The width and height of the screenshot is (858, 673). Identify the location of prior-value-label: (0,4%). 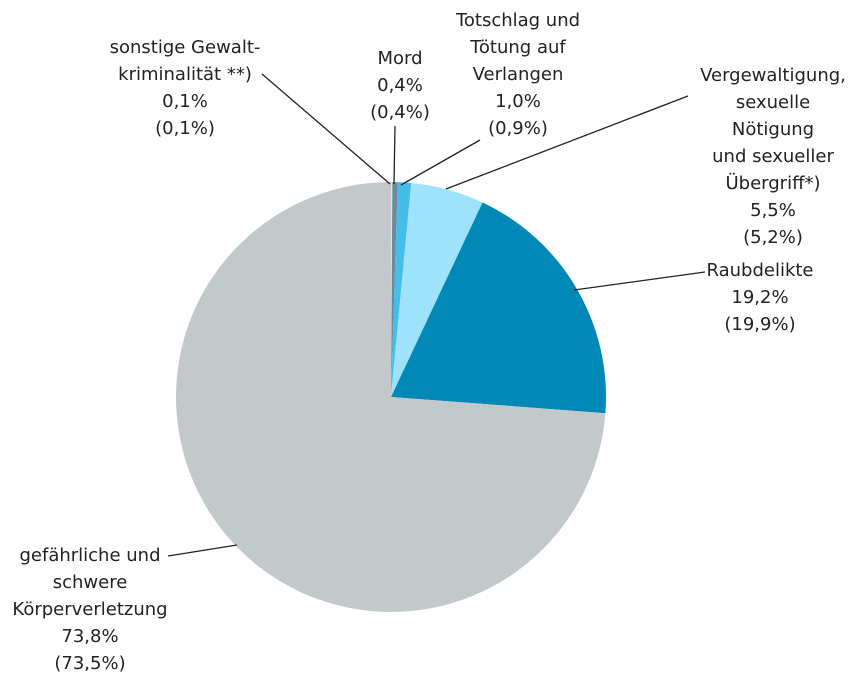
(400, 112).